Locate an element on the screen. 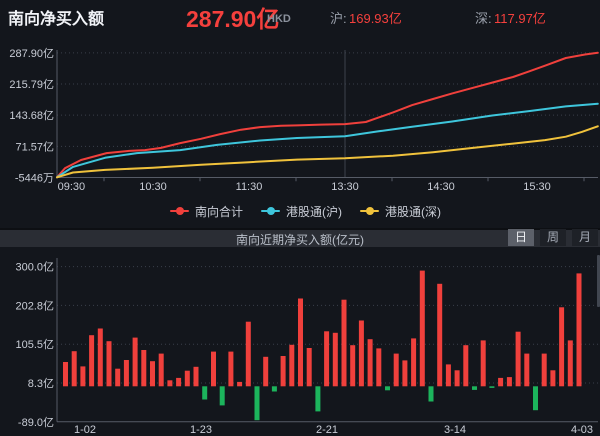 The height and width of the screenshot is (436, 600). y-axis-tick-label: -89.0亿 is located at coordinates (36, 422).